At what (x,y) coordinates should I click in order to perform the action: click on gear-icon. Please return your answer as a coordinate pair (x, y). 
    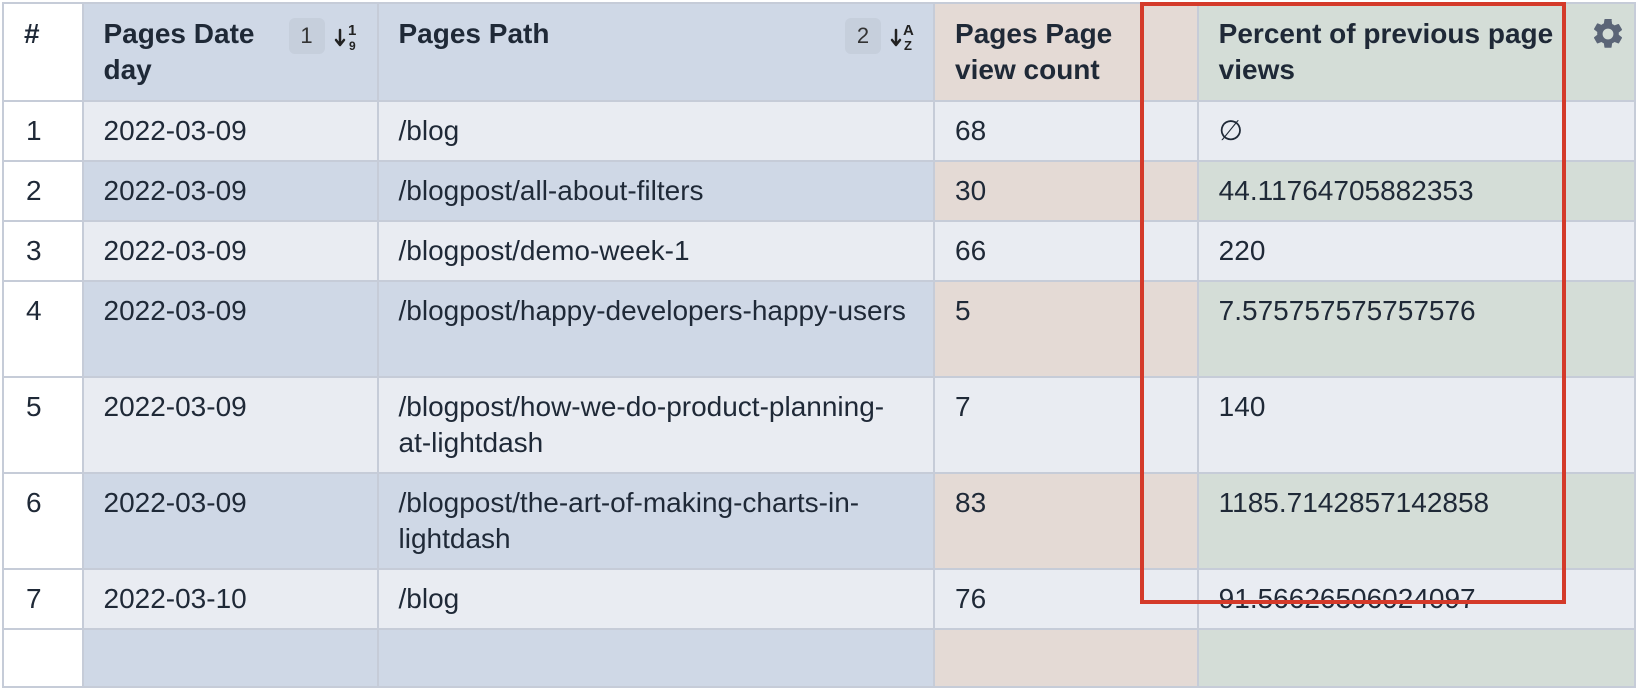
    Looking at the image, I should click on (1608, 34).